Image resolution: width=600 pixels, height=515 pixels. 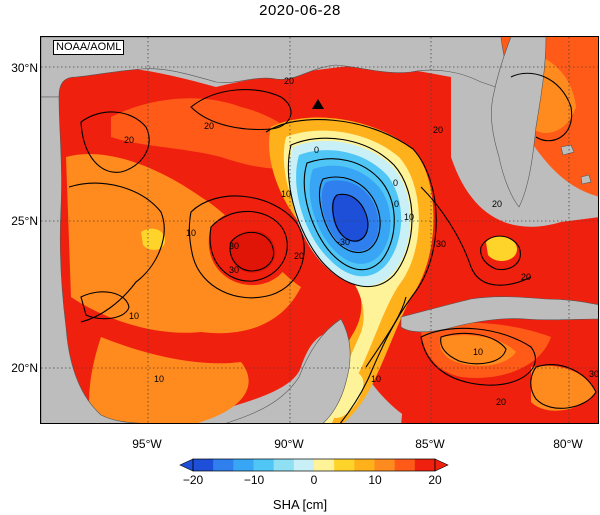 What do you see at coordinates (116, 252) in the screenshot?
I see `contour-10-west` at bounding box center [116, 252].